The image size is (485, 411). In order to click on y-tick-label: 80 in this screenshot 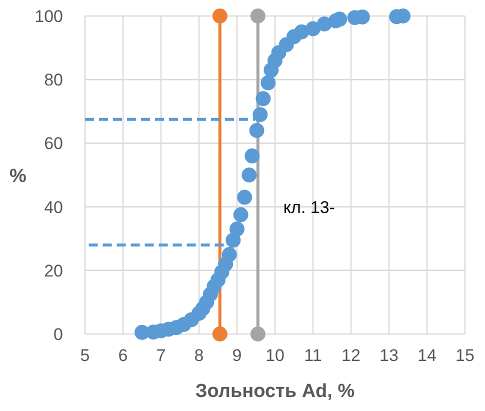, I will do `click(53, 80)`.